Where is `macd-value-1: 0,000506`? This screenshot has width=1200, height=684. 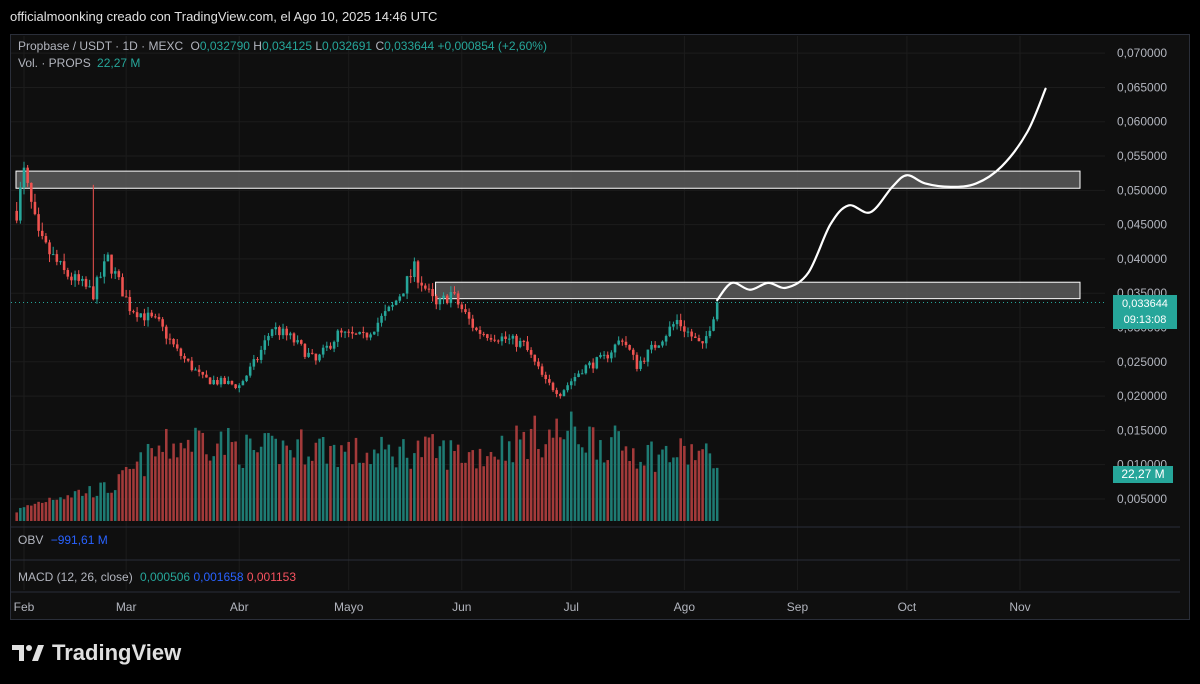 macd-value-1: 0,000506 is located at coordinates (165, 577).